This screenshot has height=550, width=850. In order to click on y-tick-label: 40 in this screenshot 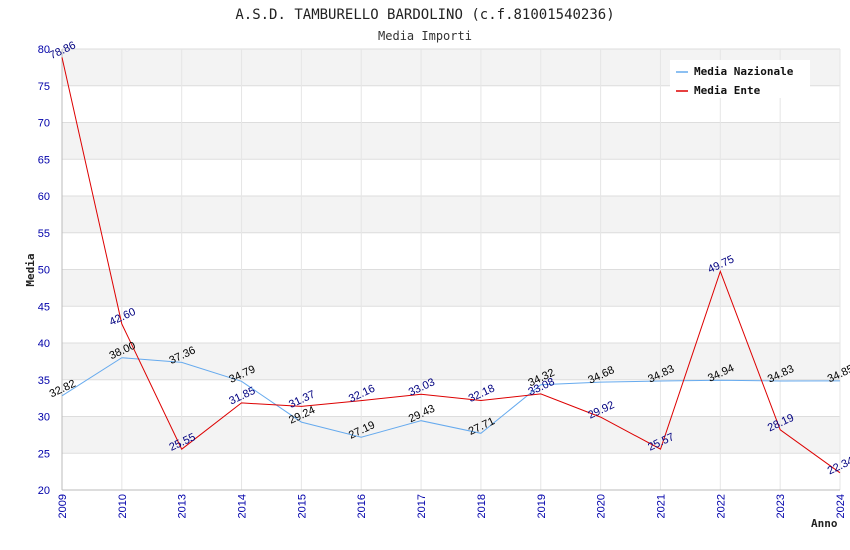, I will do `click(44, 344)`.